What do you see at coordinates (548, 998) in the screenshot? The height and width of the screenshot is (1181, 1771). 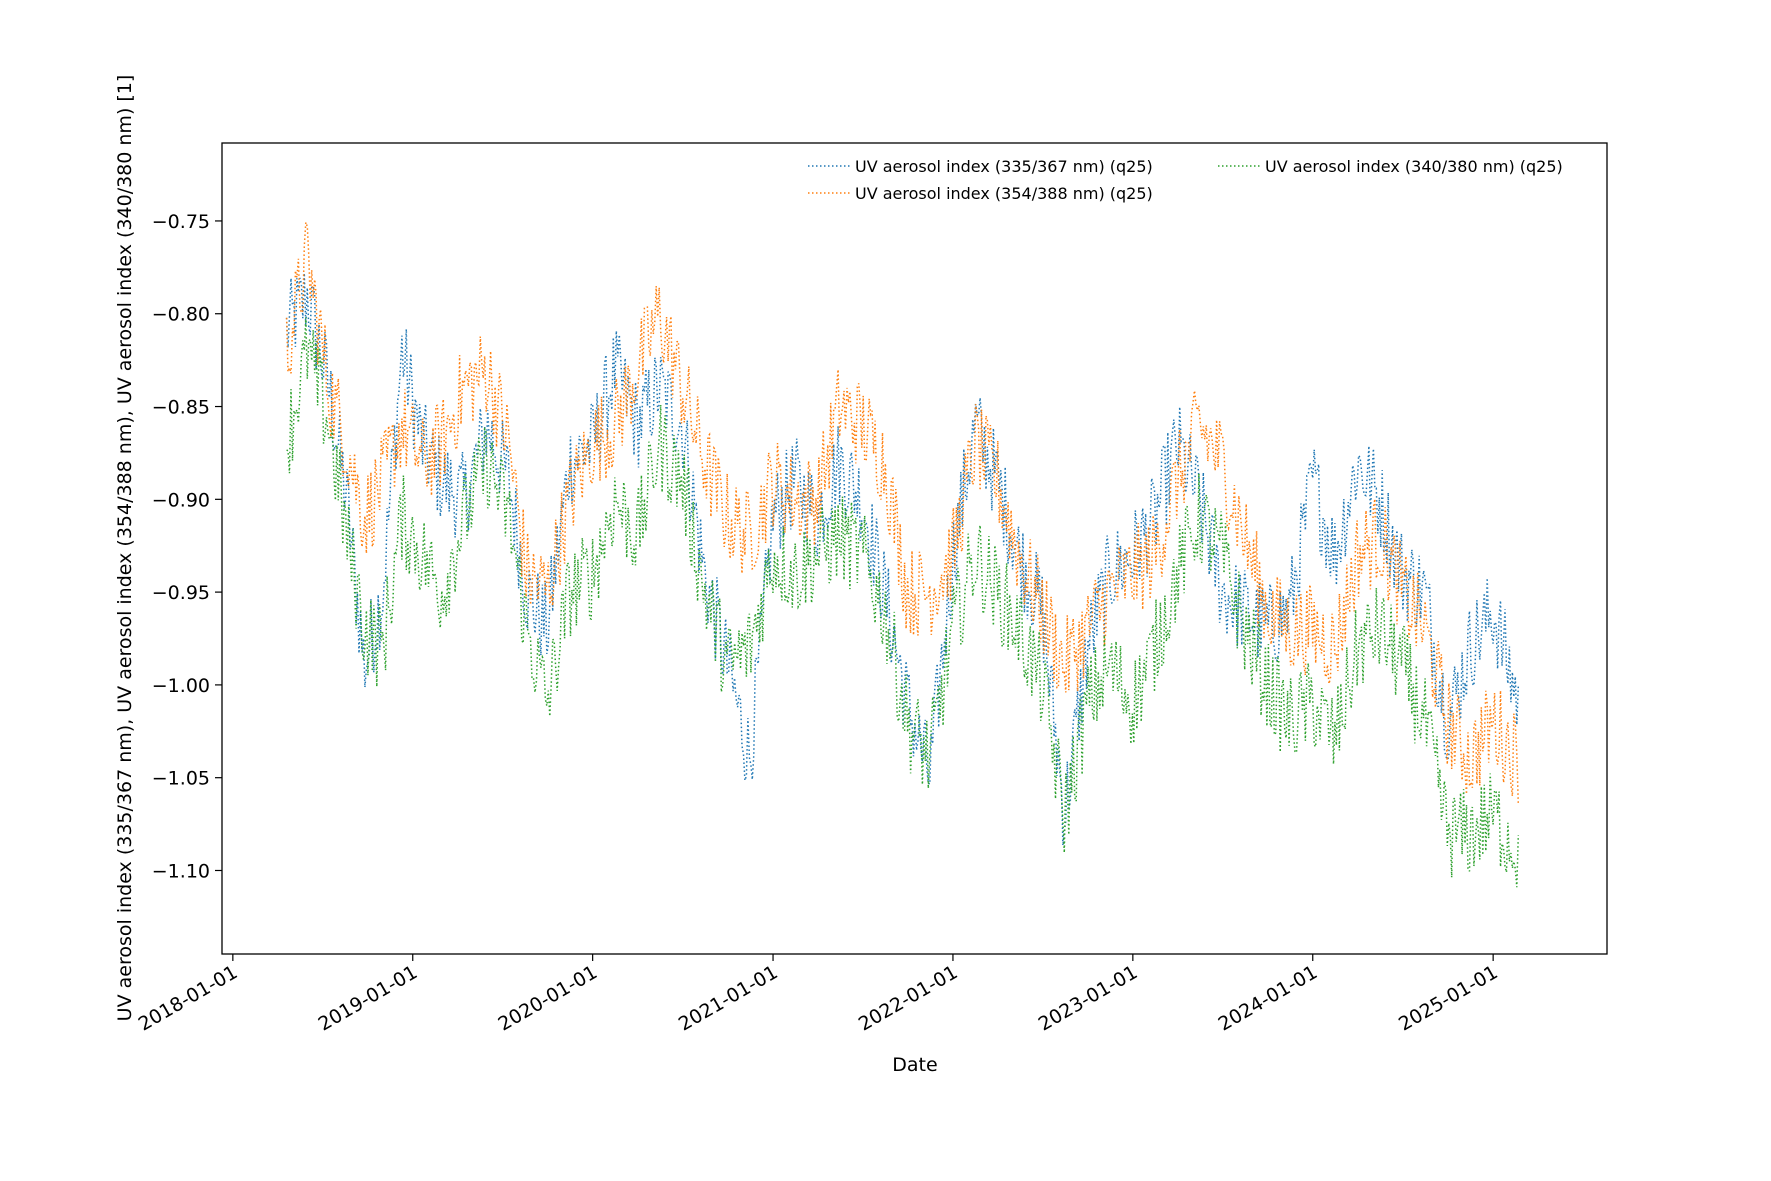 I see `x-tick-label: 2020-01-01` at bounding box center [548, 998].